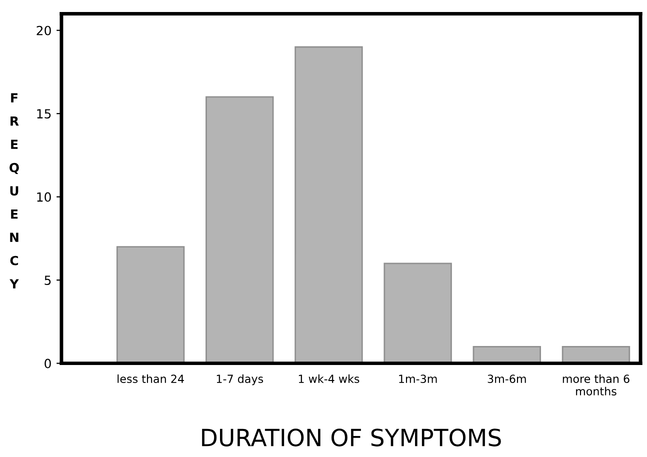  Describe the element at coordinates (329, 379) in the screenshot. I see `x-tick-label: 1 wk-4 wks` at that location.